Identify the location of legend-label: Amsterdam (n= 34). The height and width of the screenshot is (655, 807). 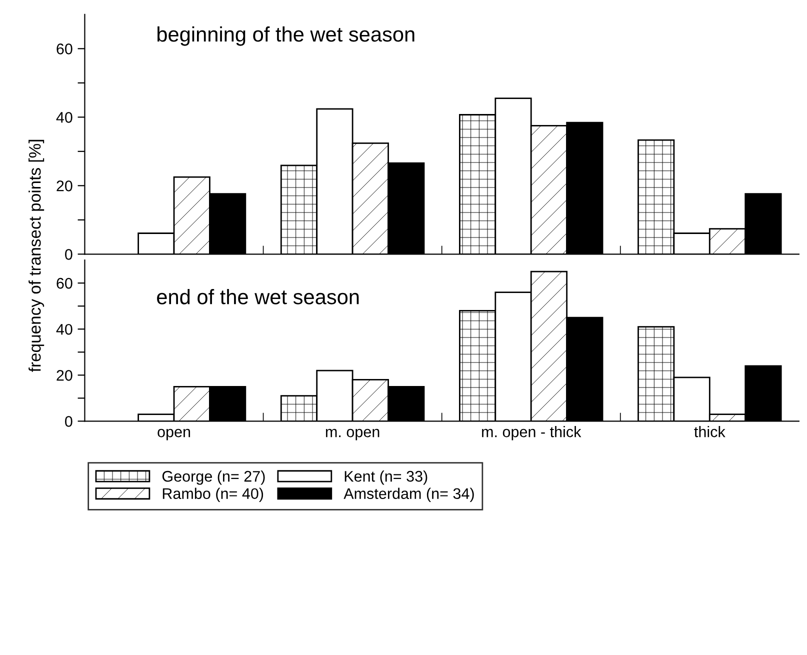
(409, 495).